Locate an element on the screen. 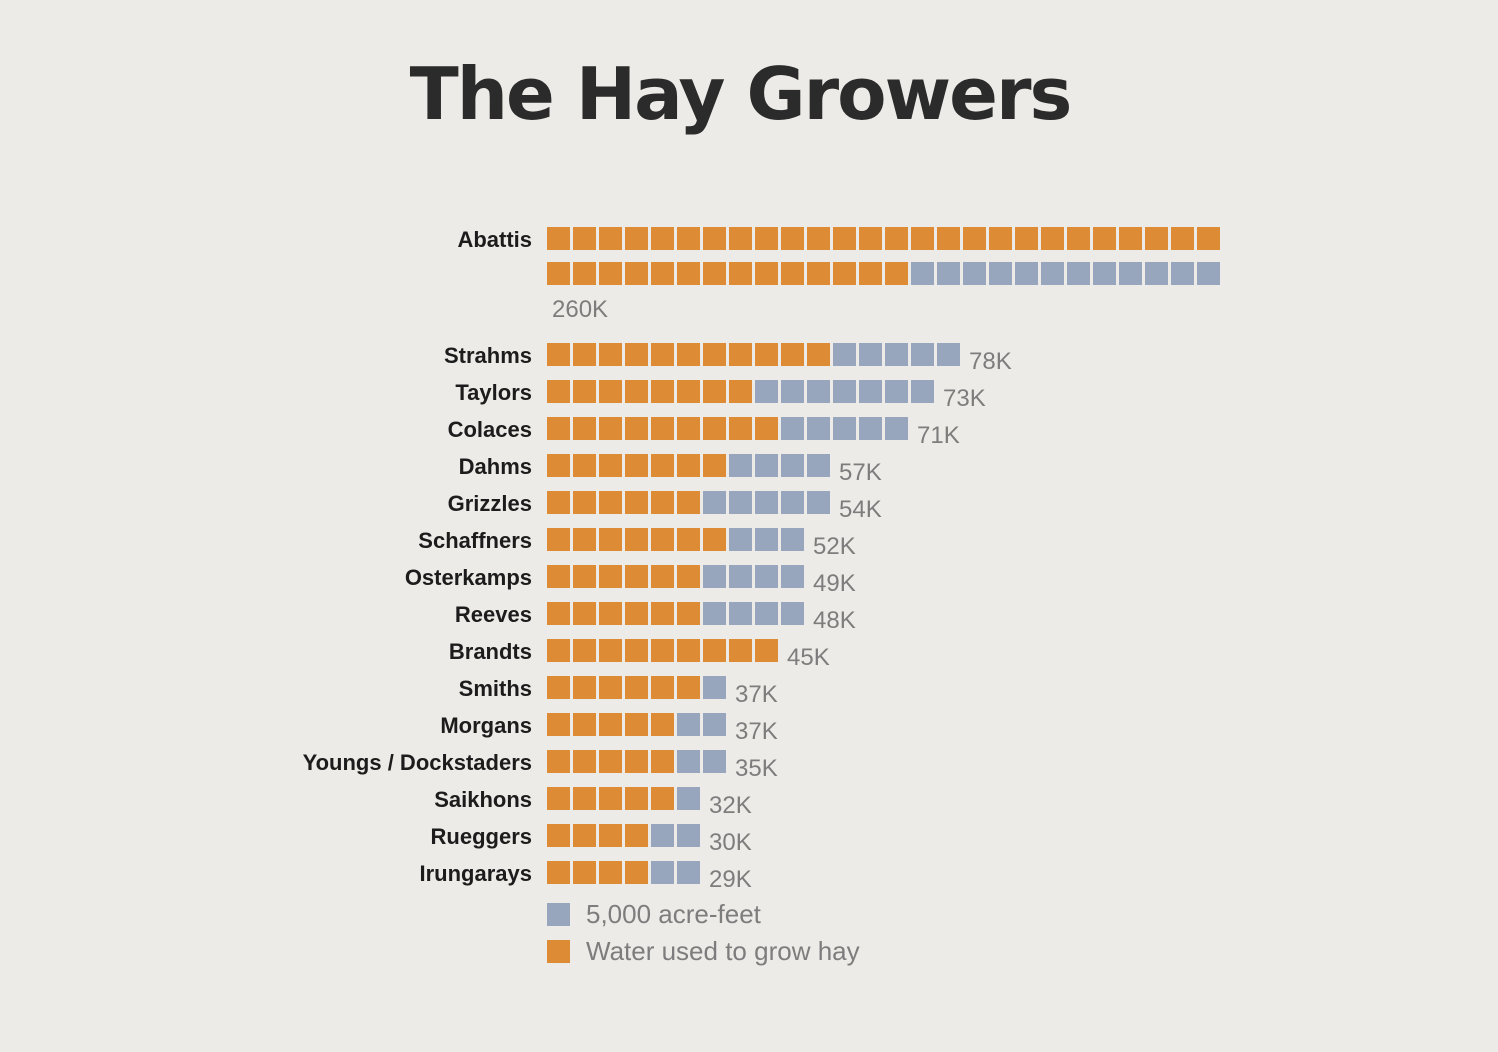 Image resolution: width=1498 pixels, height=1052 pixels. category-label: Colaces is located at coordinates (490, 429).